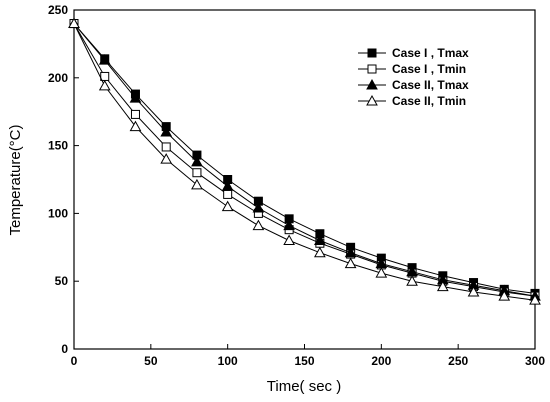 This screenshot has width=550, height=402. Describe the element at coordinates (304, 361) in the screenshot. I see `x-tick-label: 150` at that location.